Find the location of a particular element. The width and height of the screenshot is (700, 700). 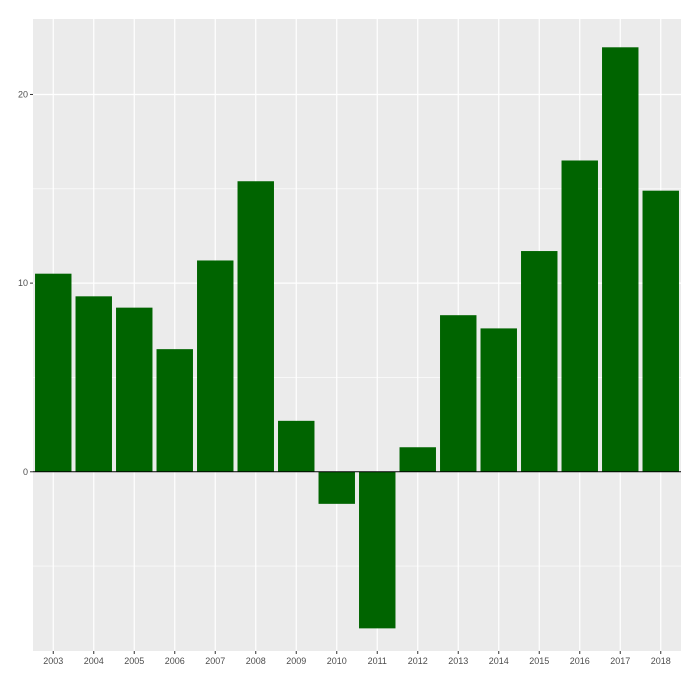

bar-2003 is located at coordinates (53, 372).